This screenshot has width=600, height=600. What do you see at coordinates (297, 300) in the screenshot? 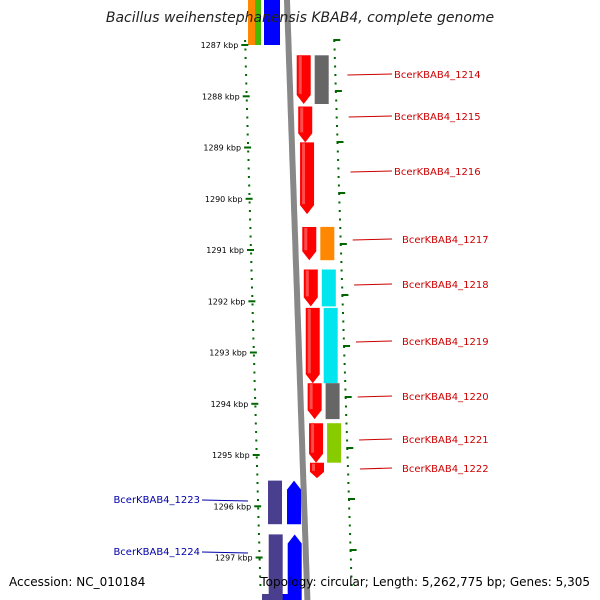
I see `genome-backbone` at bounding box center [297, 300].